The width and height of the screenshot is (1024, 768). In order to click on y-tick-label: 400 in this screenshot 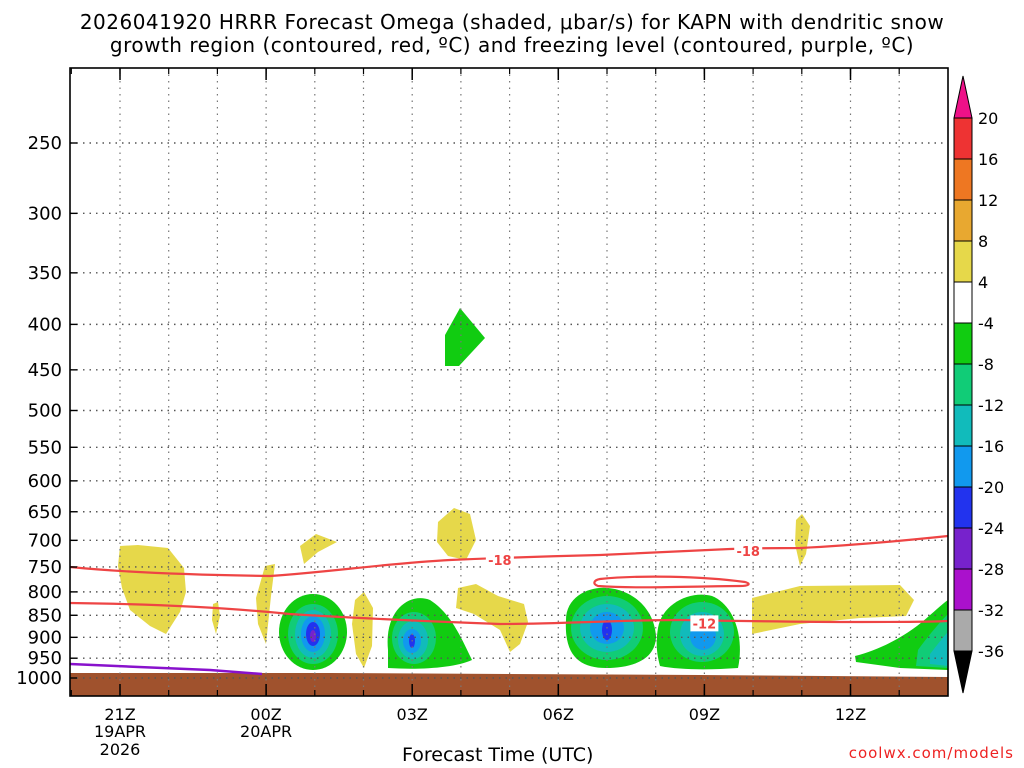, I will do `click(45, 324)`.